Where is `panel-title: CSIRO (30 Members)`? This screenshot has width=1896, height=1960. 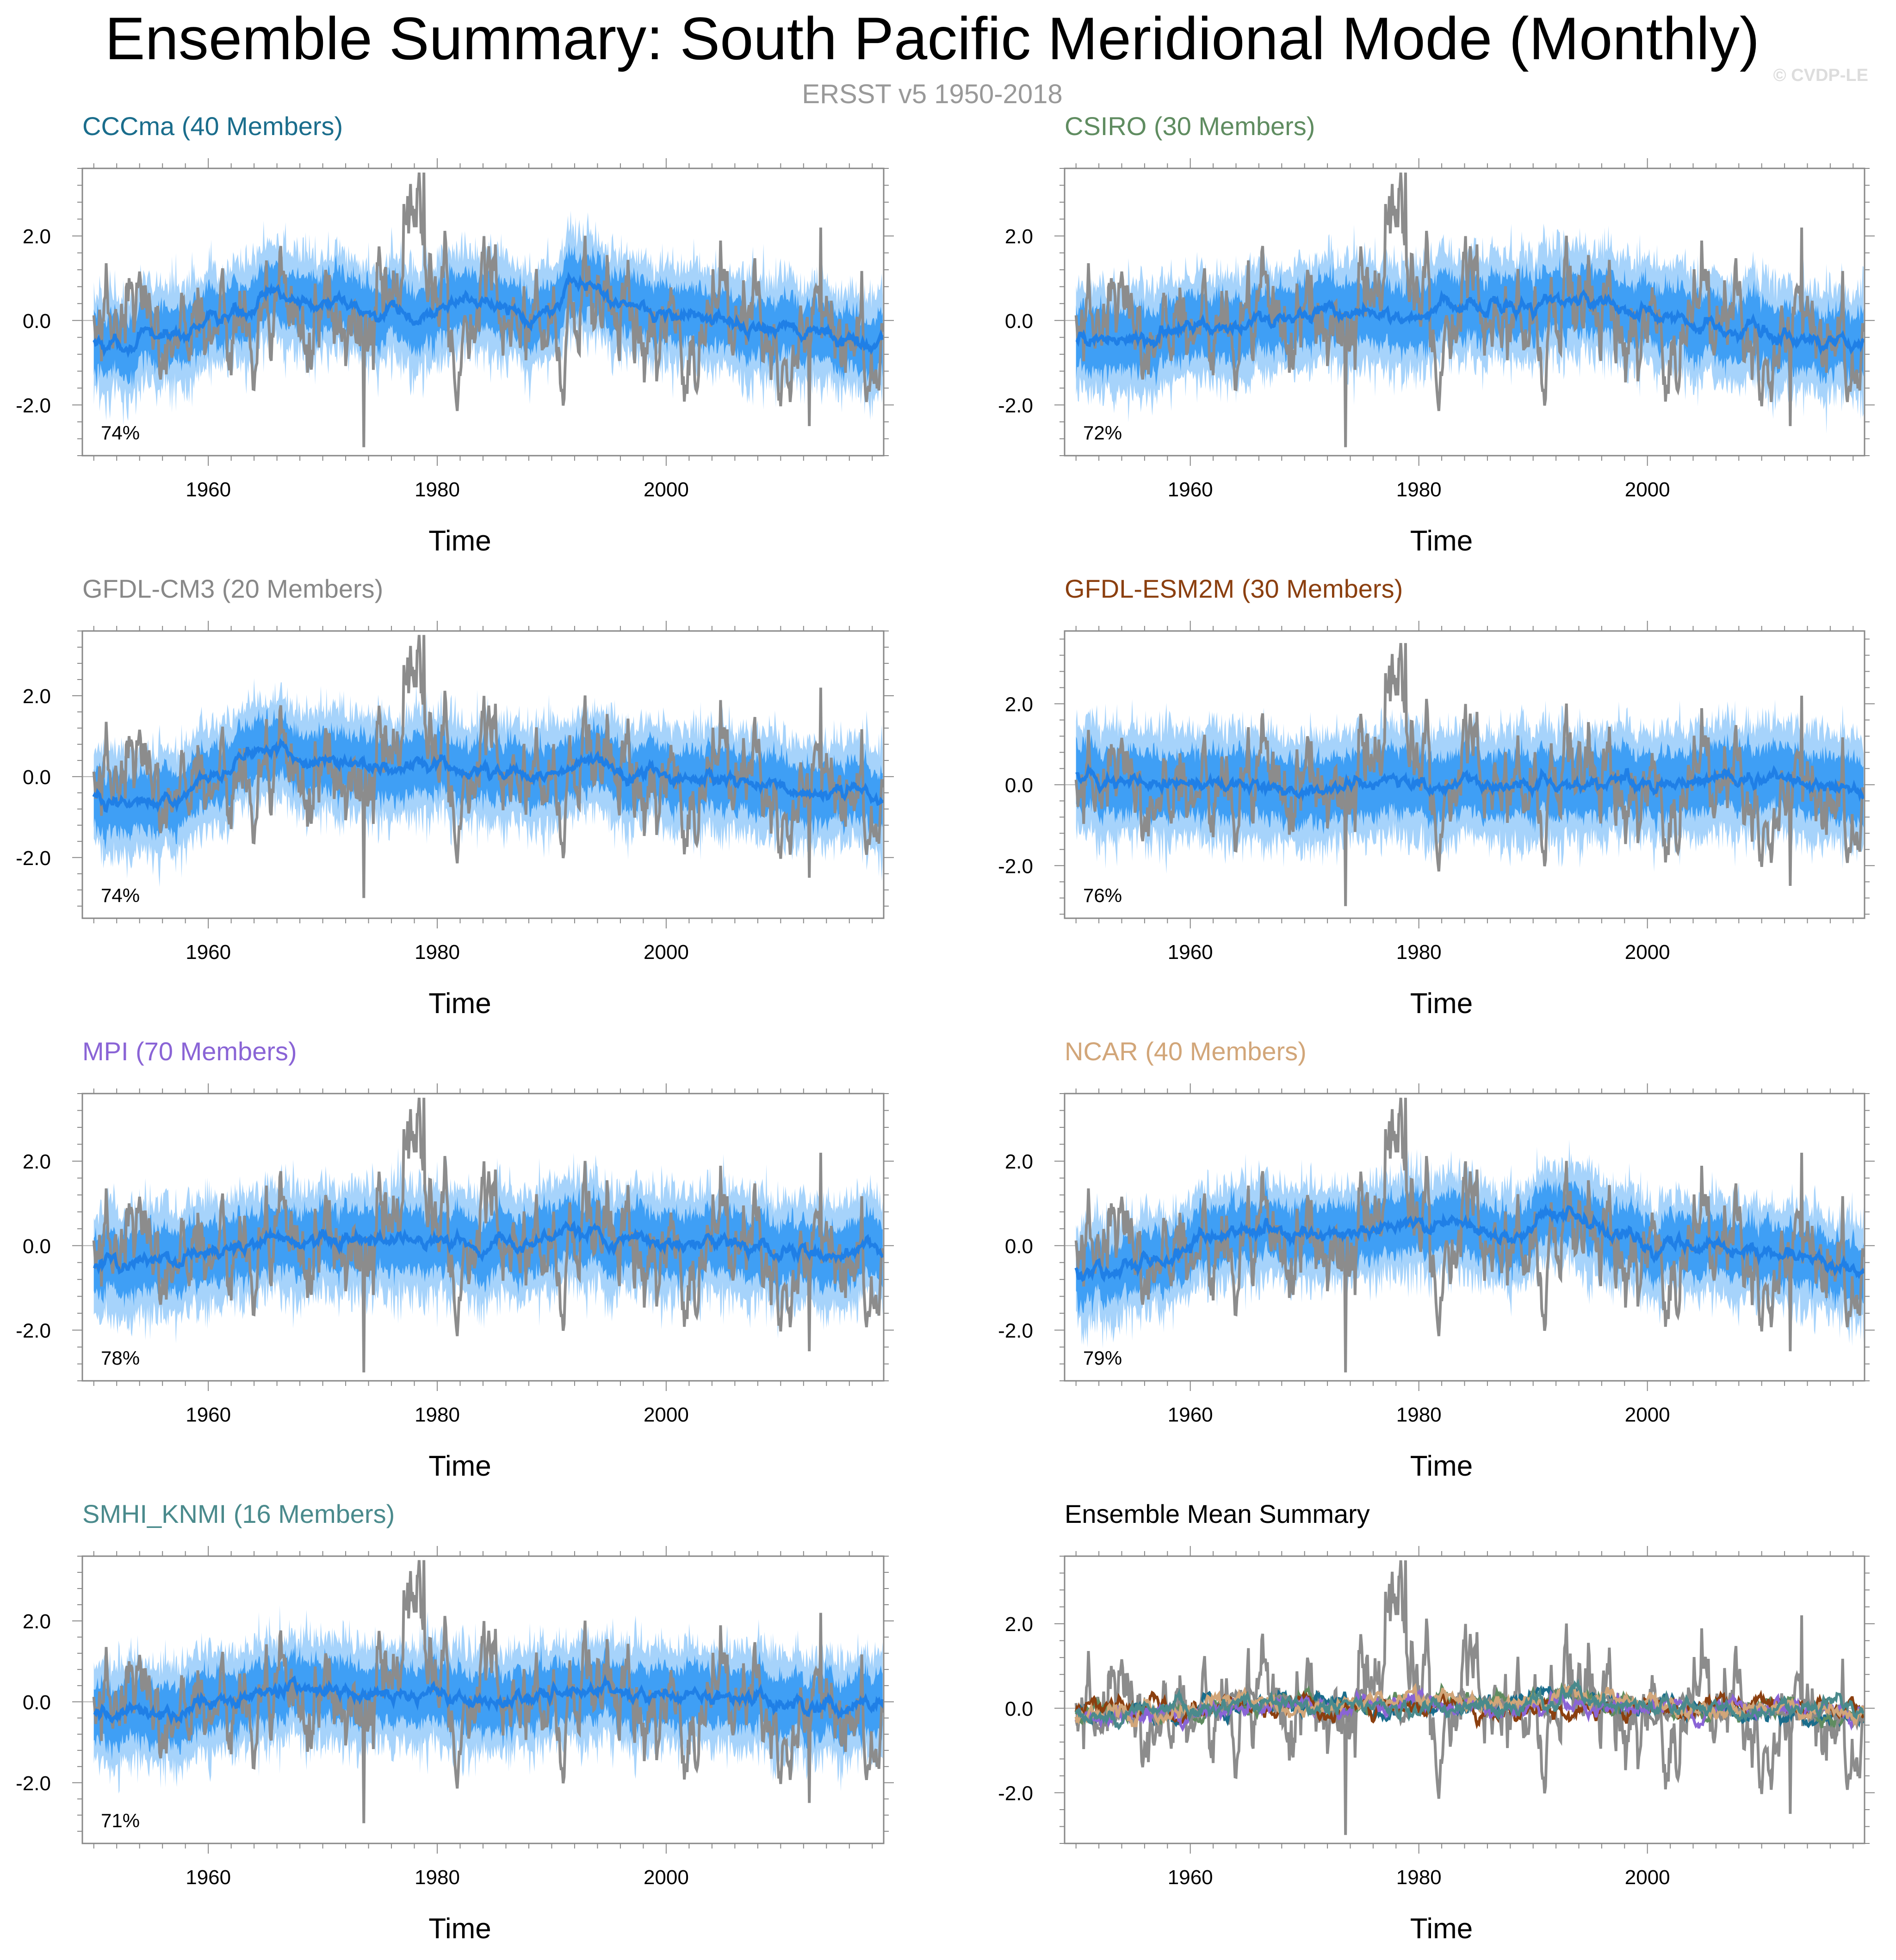 panel-title: CSIRO (30 Members) is located at coordinates (1190, 126).